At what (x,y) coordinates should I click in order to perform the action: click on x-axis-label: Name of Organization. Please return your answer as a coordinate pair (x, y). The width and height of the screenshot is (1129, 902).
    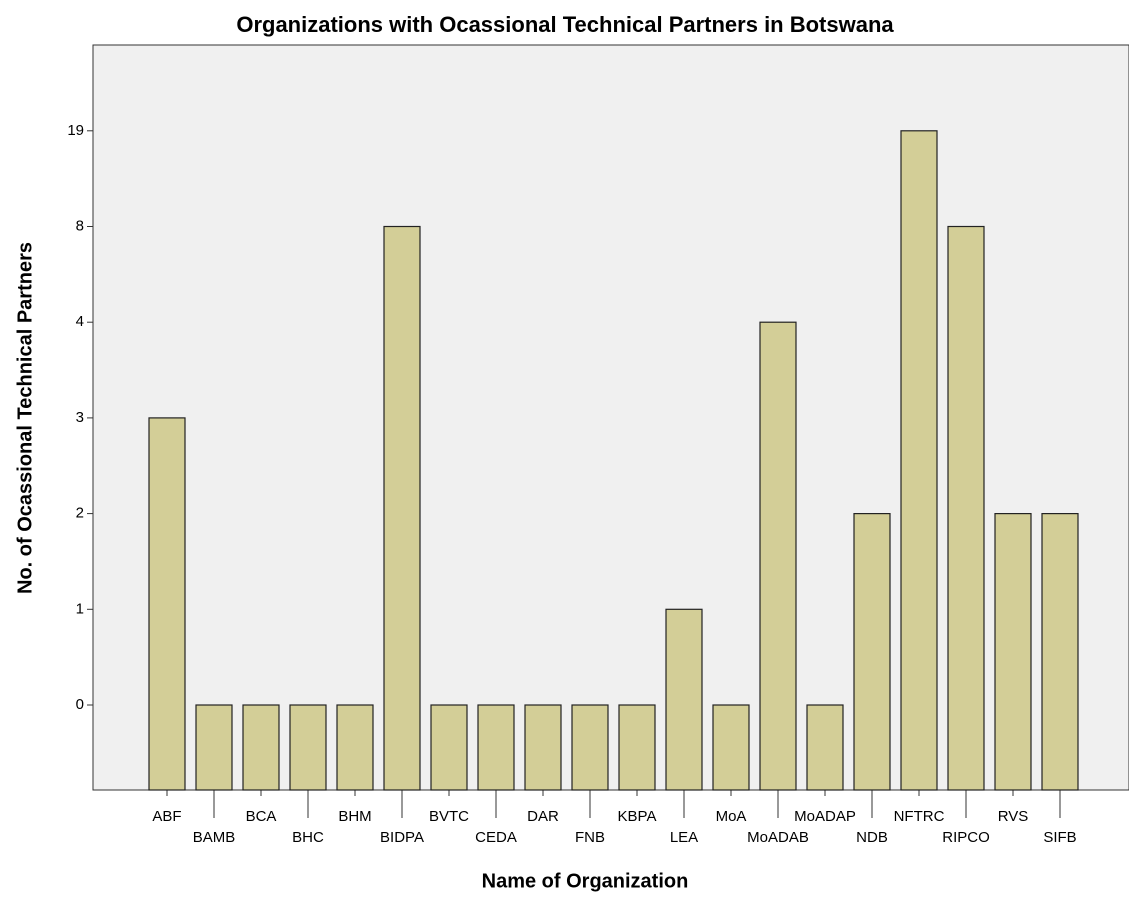
    Looking at the image, I should click on (585, 881).